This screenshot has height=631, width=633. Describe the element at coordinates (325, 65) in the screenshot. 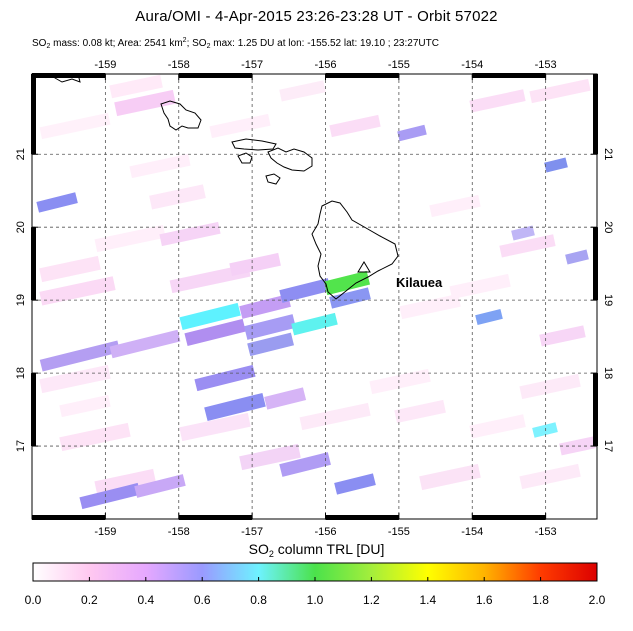

I see `lon-tick-label-top: -156` at that location.